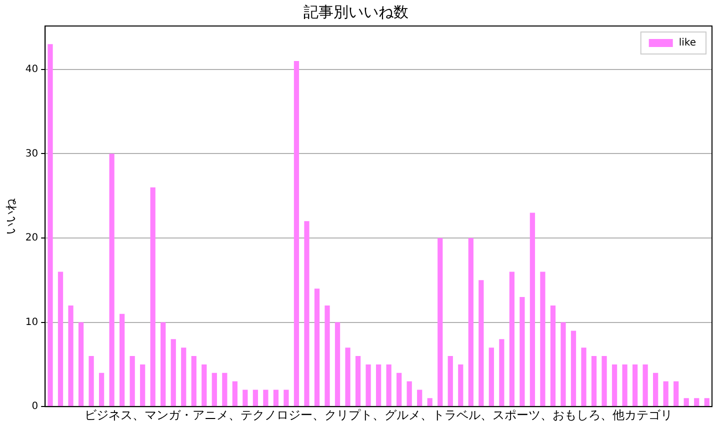 Image resolution: width=722 pixels, height=427 pixels. Describe the element at coordinates (35, 406) in the screenshot. I see `y-tick-label: 0` at that location.